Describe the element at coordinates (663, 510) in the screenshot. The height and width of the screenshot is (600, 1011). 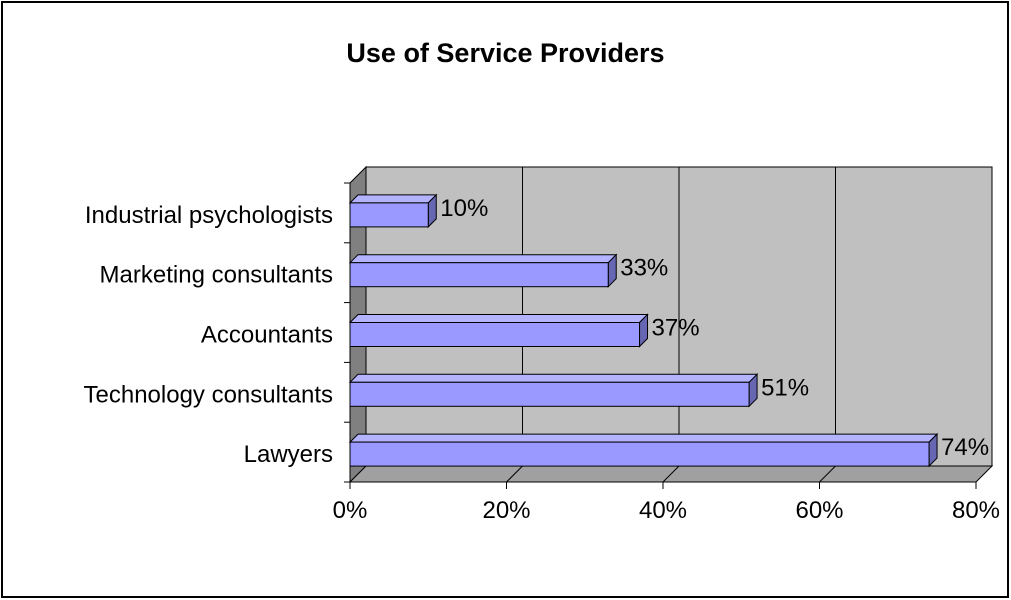
I see `x-tick-label: 40%` at that location.